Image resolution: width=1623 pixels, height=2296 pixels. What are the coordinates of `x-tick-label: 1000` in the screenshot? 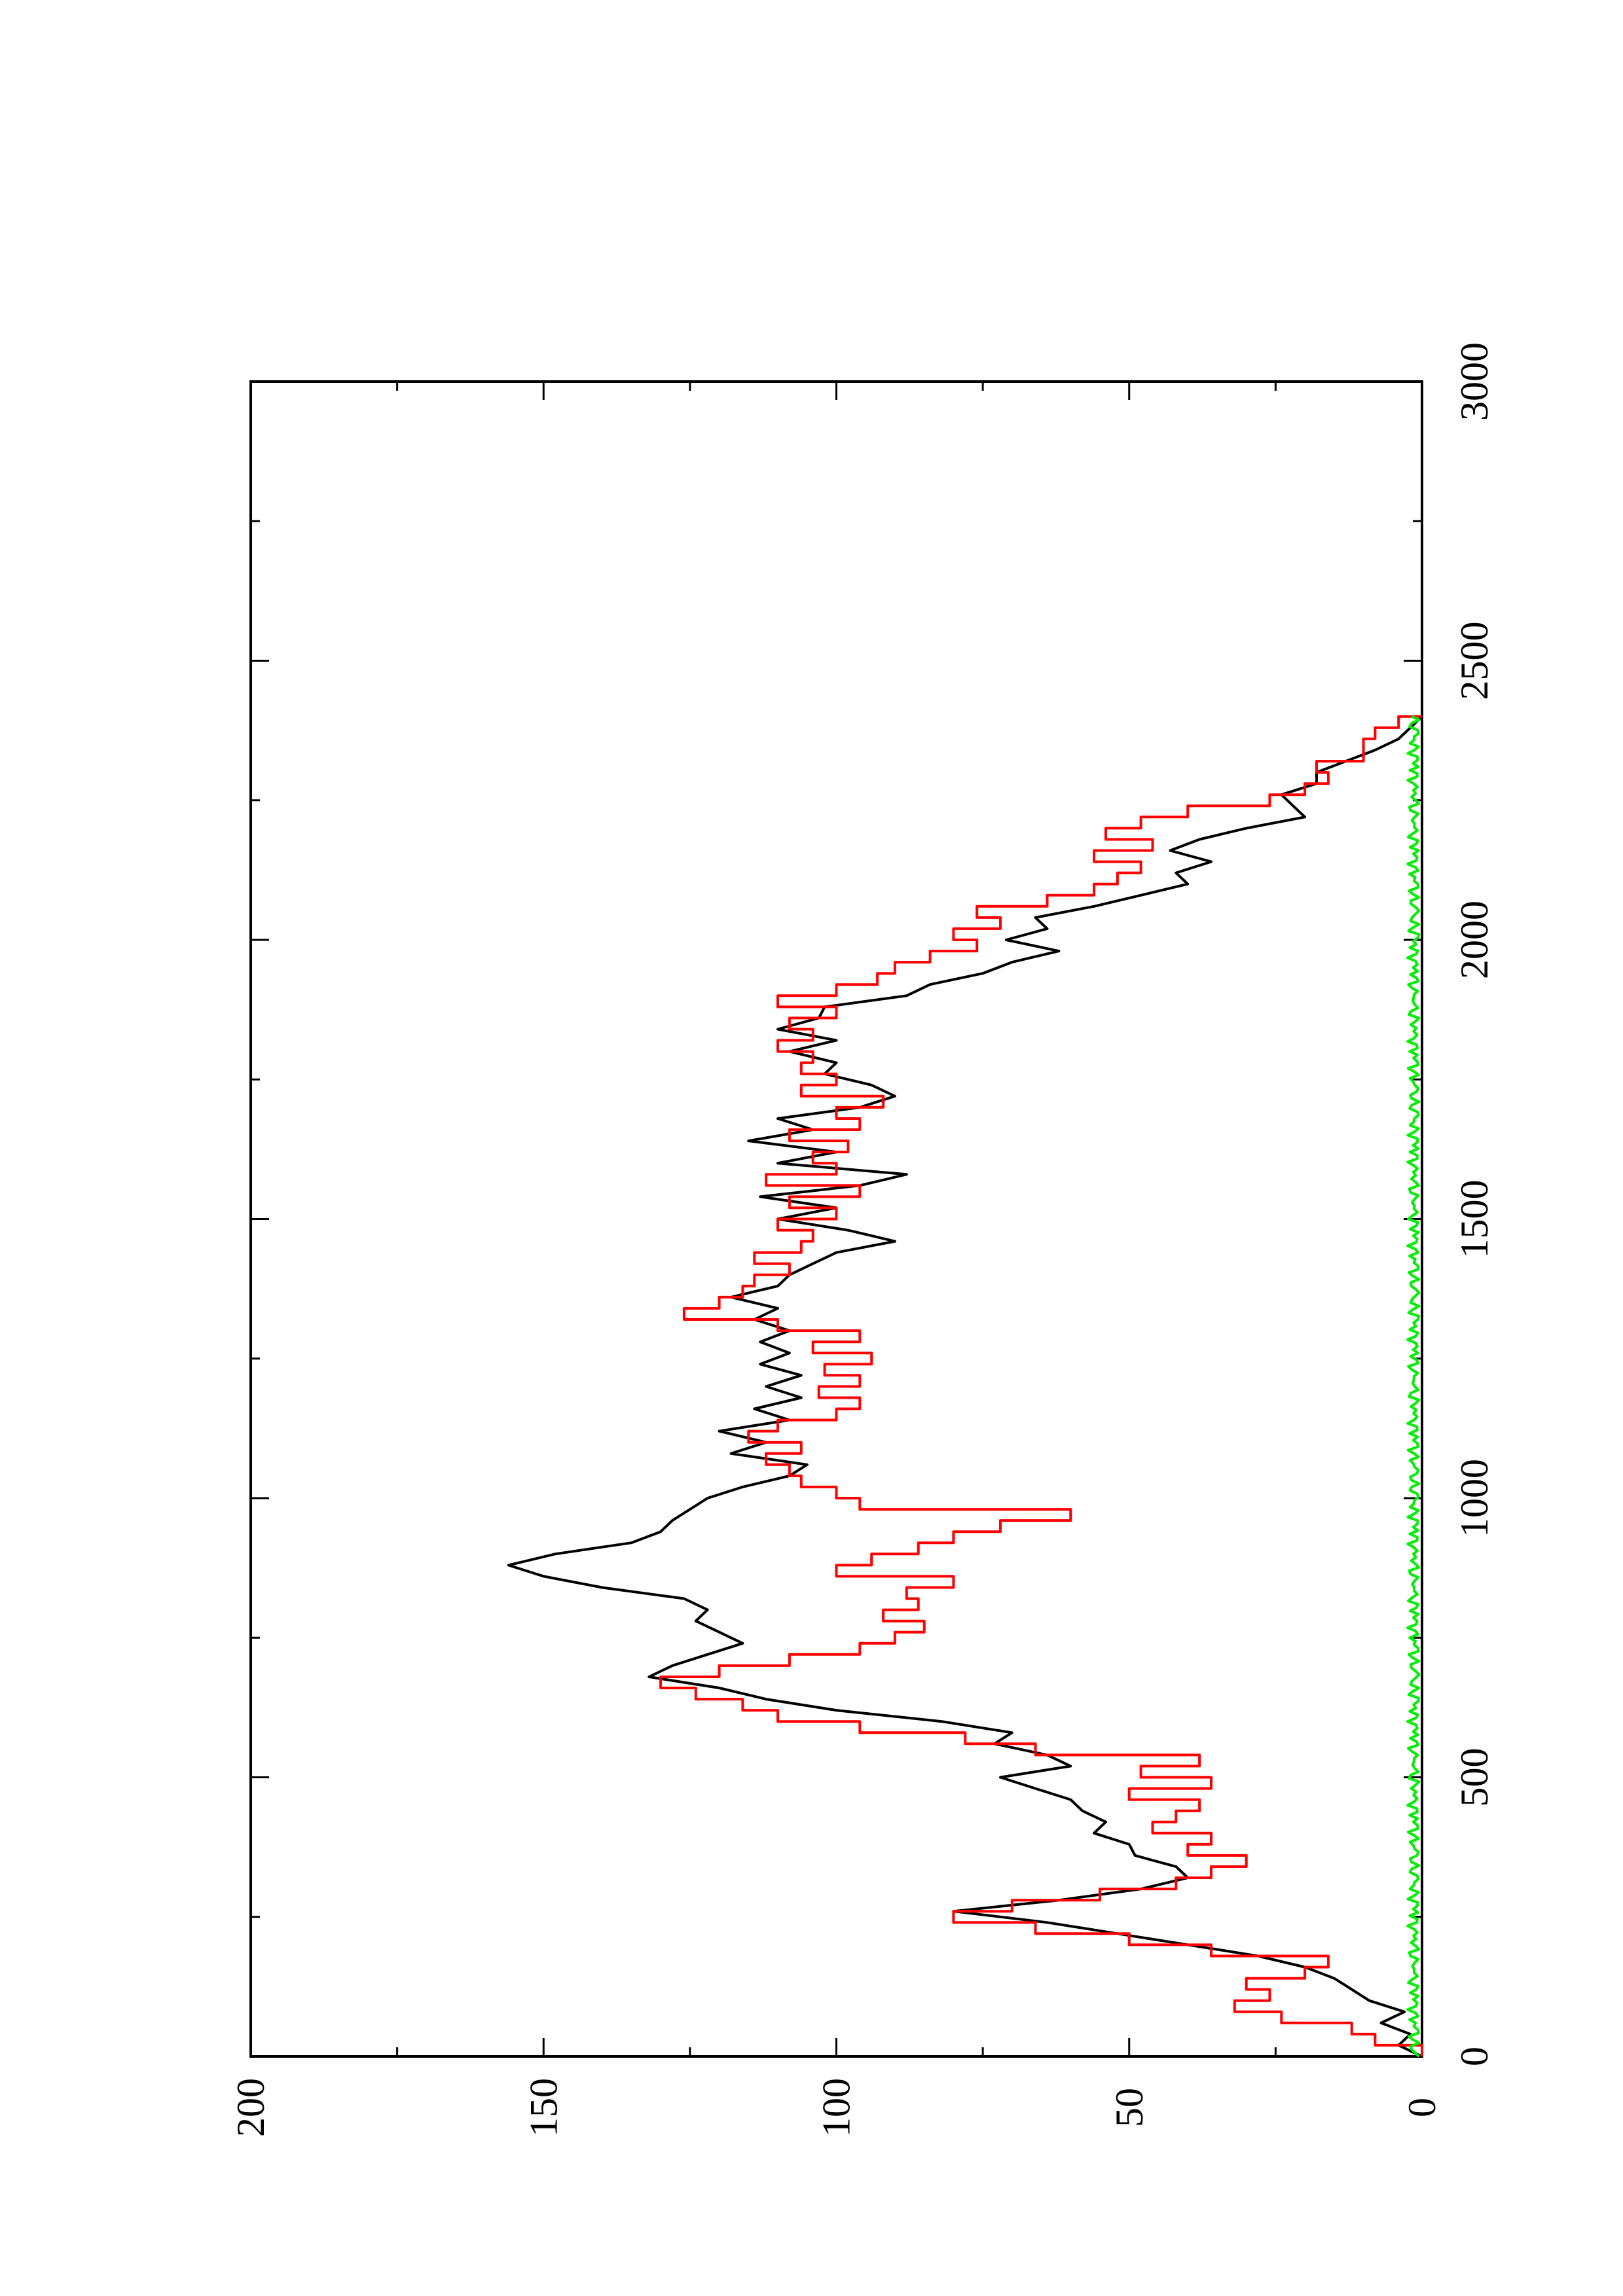 It's located at (1474, 1498).